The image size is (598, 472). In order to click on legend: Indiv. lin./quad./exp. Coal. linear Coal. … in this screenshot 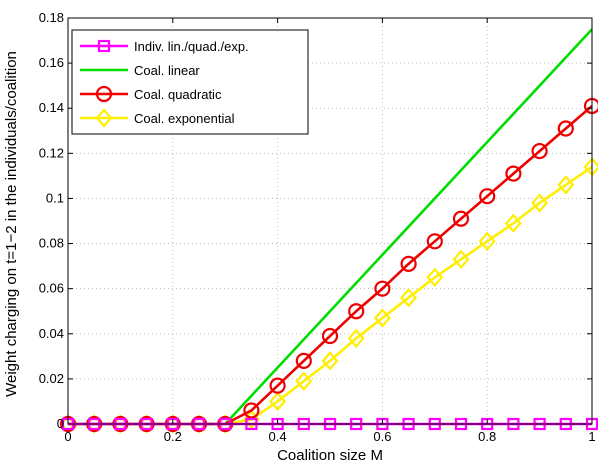, I will do `click(190, 82)`.